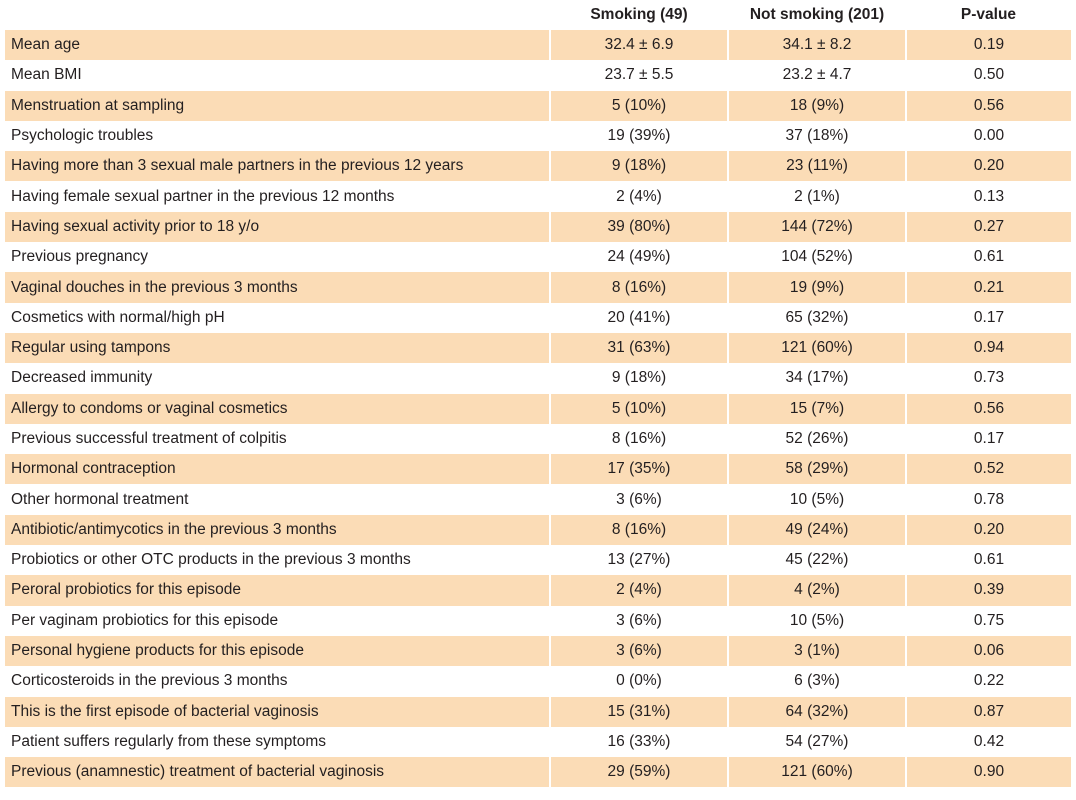 The height and width of the screenshot is (800, 1076). Describe the element at coordinates (988, 772) in the screenshot. I see `p-value-cell: 0.90` at that location.